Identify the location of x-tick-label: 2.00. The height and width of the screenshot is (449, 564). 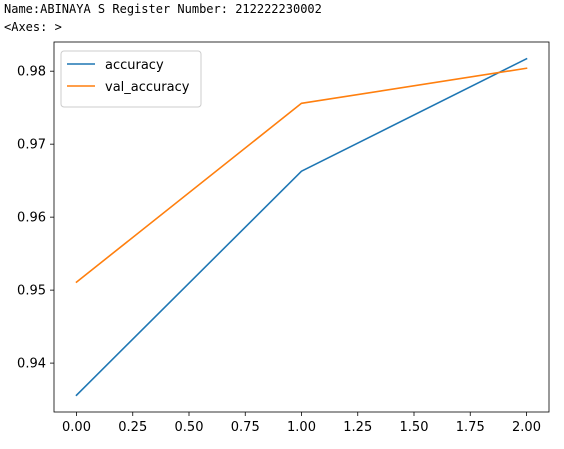
(526, 427).